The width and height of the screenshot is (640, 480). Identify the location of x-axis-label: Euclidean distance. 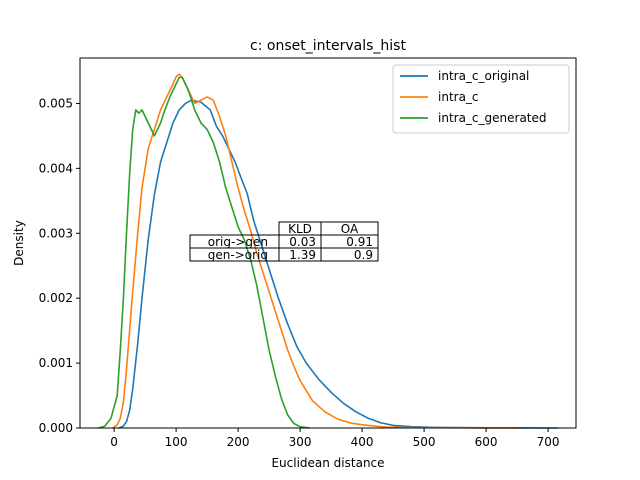
(327, 463).